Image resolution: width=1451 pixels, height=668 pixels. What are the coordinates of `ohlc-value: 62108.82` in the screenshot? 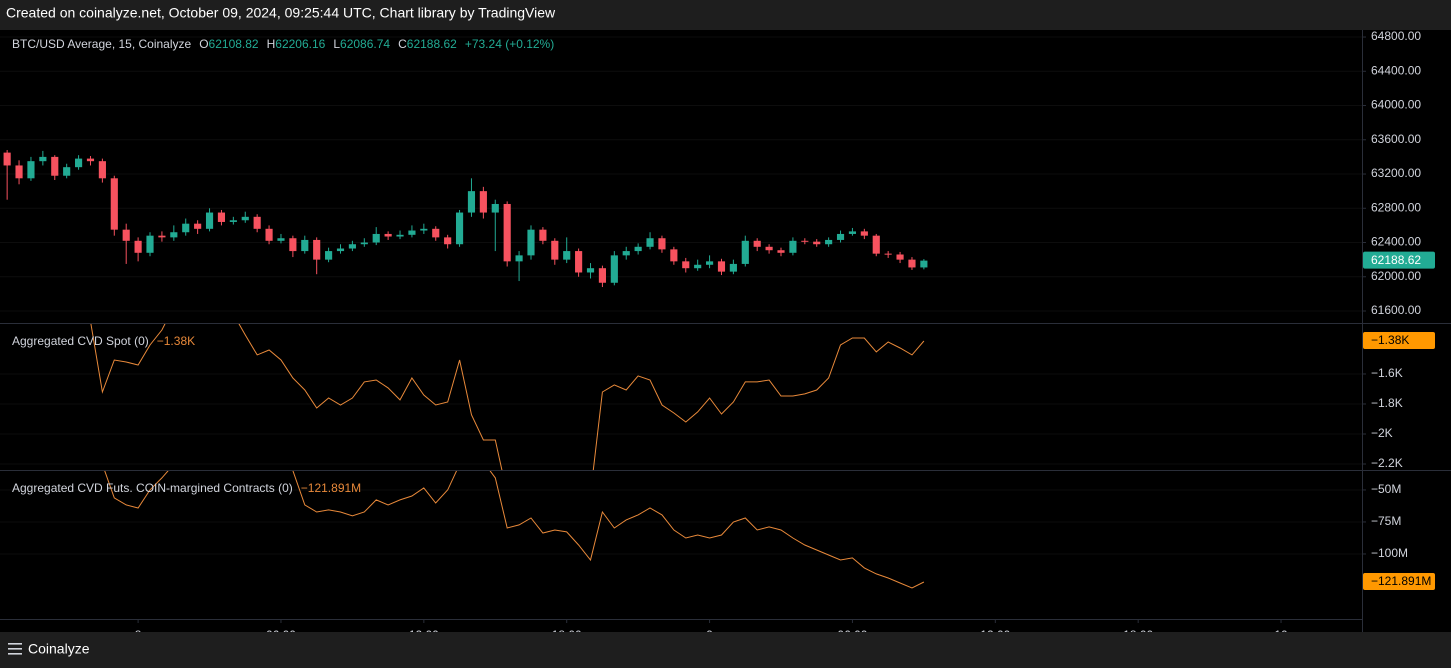 It's located at (234, 44).